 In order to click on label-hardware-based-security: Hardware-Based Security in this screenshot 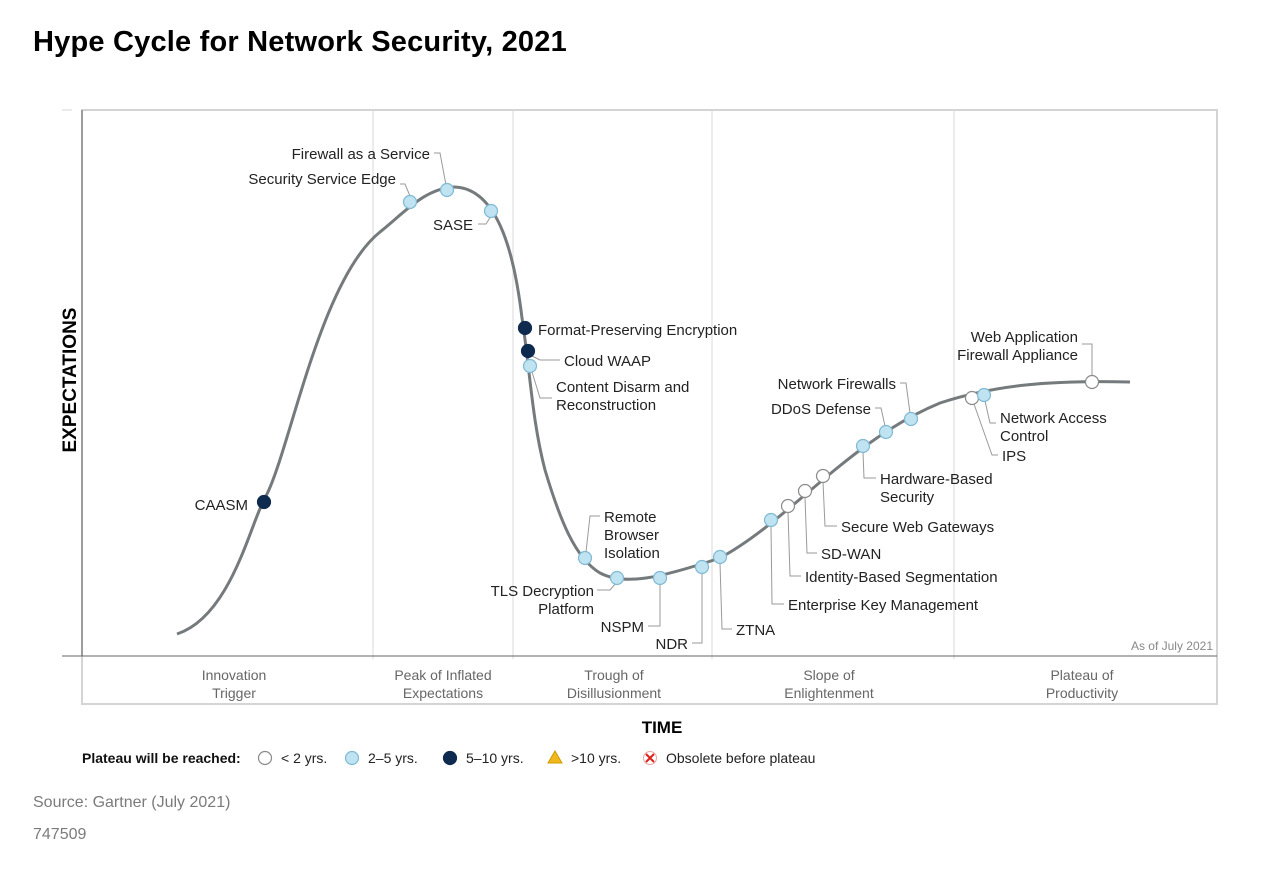, I will do `click(936, 488)`.